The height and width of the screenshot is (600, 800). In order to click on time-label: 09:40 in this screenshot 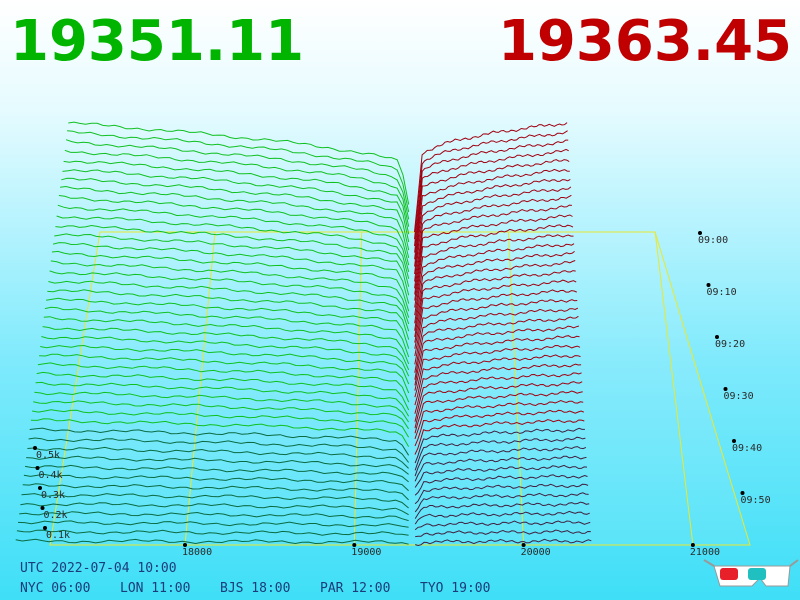, I will do `click(747, 448)`.